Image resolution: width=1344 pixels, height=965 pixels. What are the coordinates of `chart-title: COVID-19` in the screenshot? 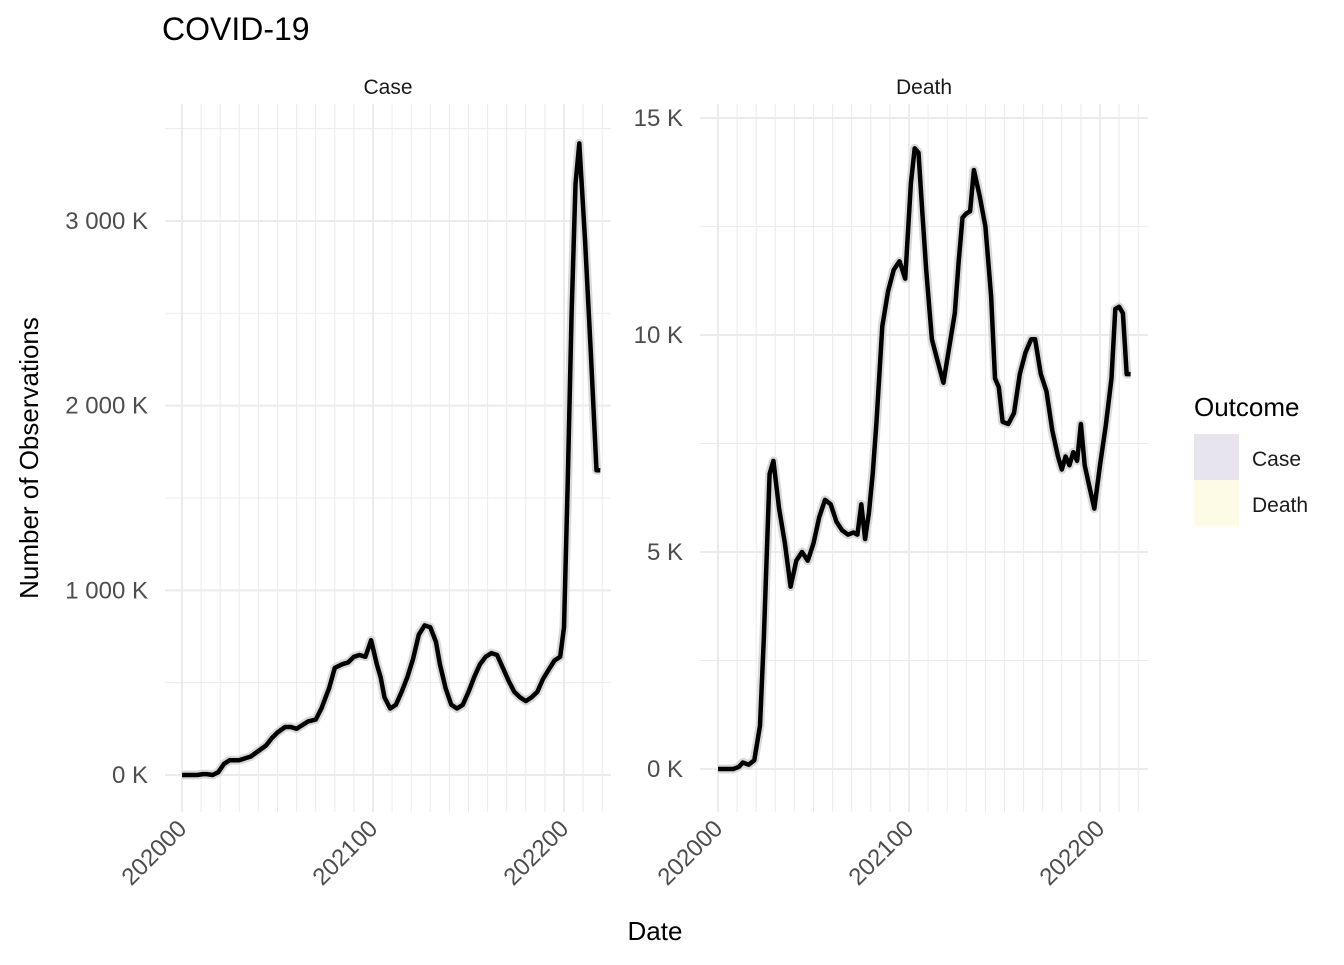 It's located at (236, 29).